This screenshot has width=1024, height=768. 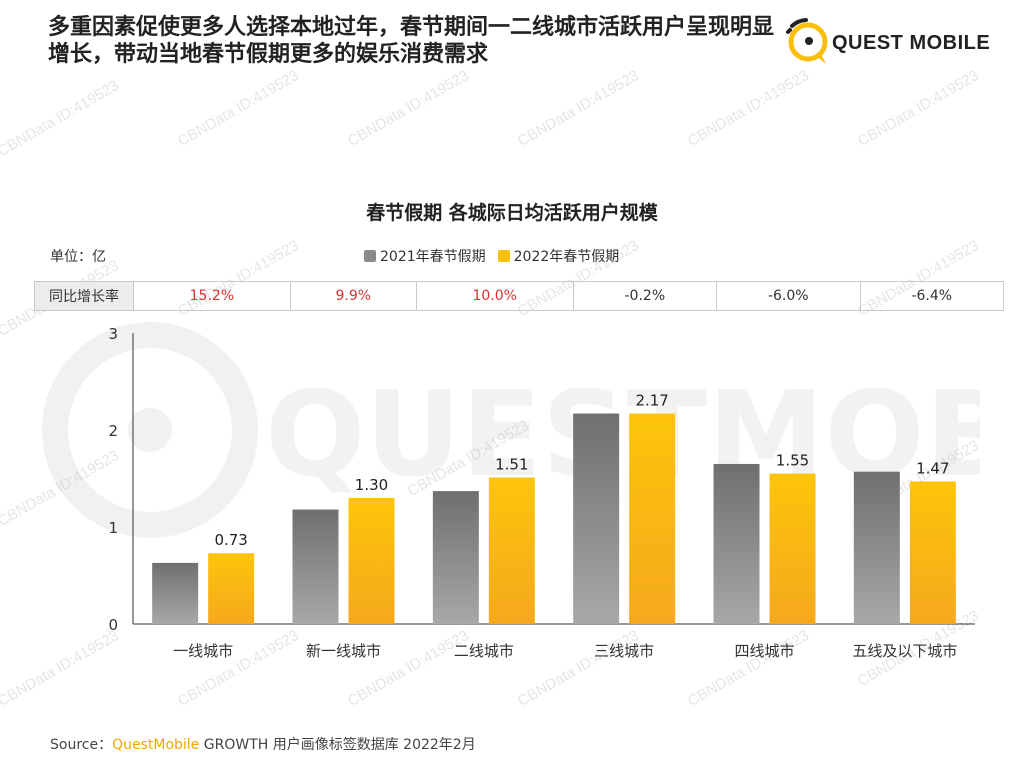 I want to click on x-tick-label: 三线城市, so click(x=624, y=651).